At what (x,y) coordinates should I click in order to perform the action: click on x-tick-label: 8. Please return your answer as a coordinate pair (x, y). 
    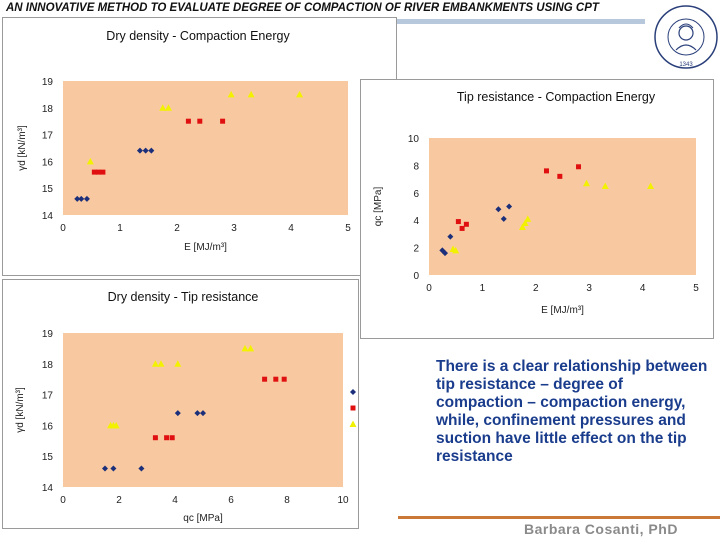
    Looking at the image, I should click on (287, 500).